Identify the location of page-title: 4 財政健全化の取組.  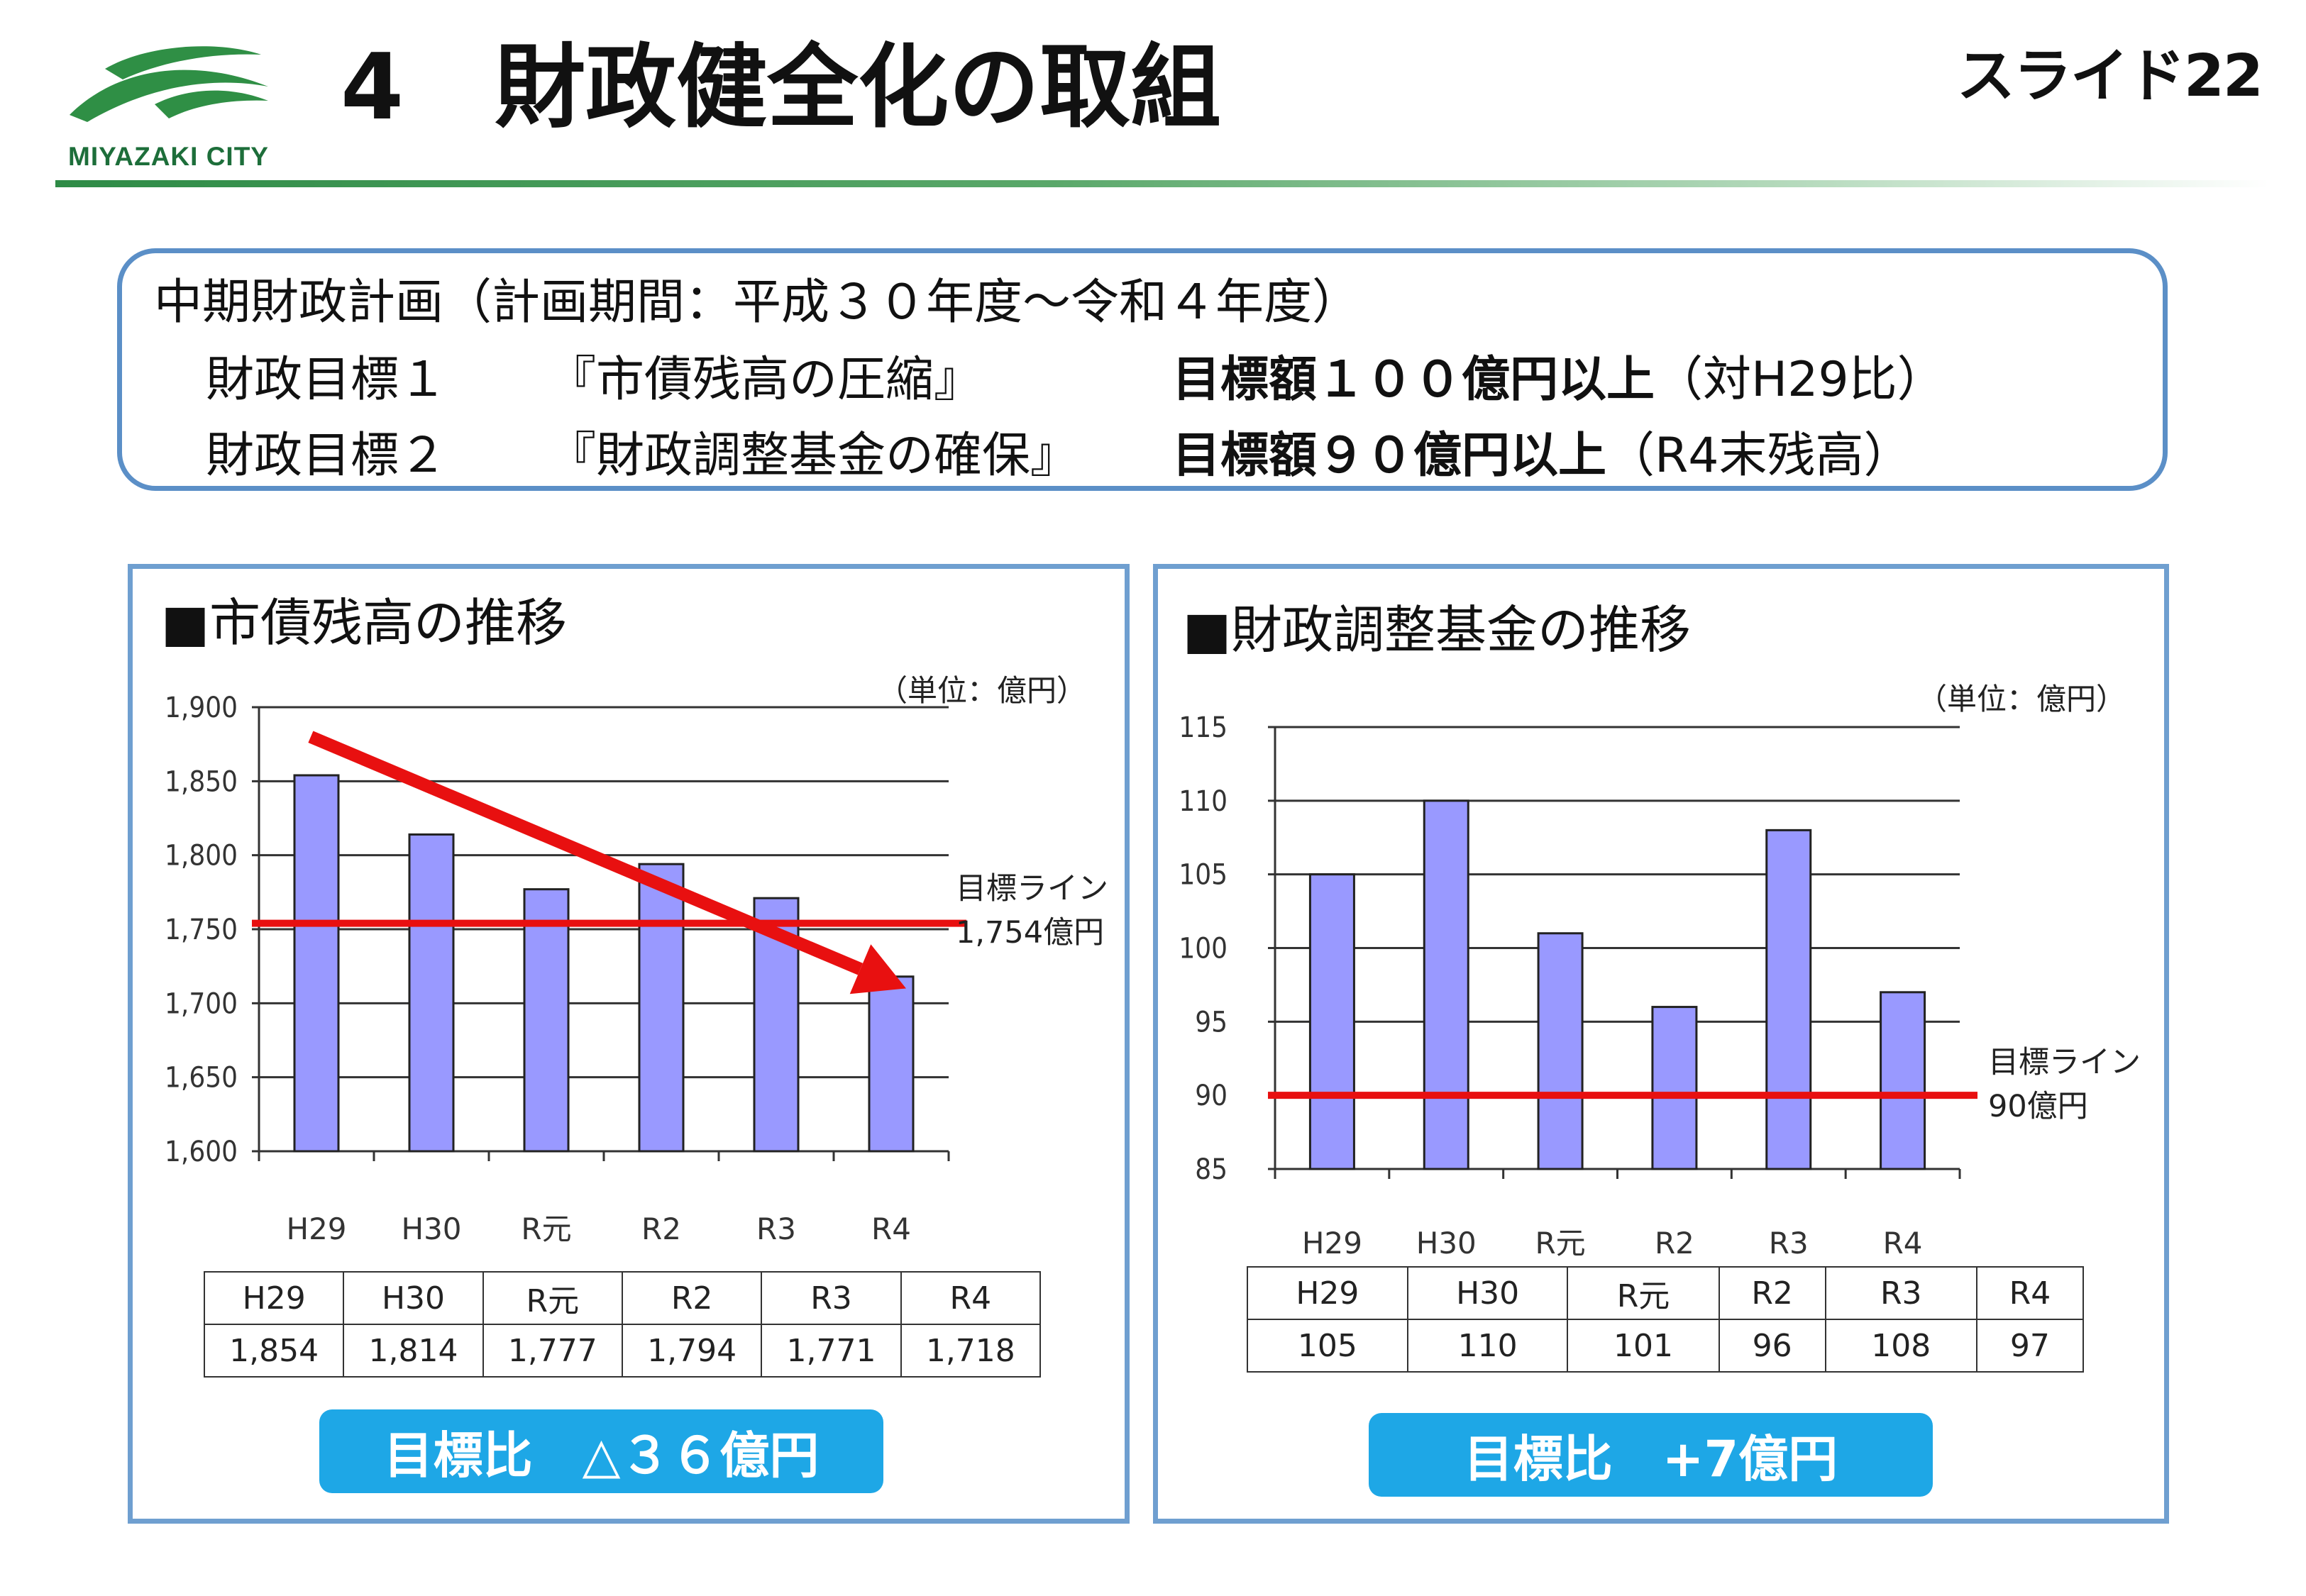
(781, 87).